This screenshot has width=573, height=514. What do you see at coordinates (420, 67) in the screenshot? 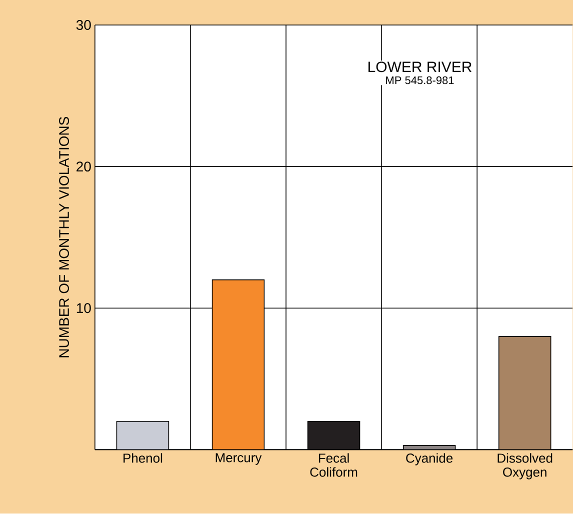
I see `annotation: LOWER RIVER` at bounding box center [420, 67].